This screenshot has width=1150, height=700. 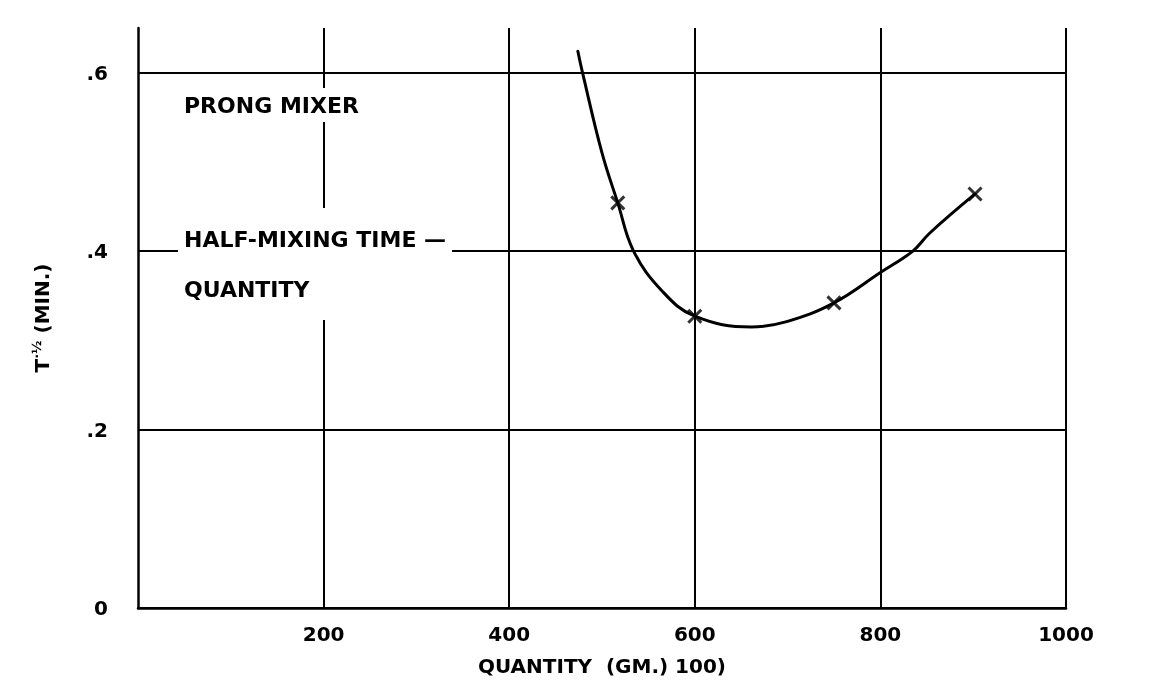 I want to click on x-axis-title: QUANTITY (GM.) 100), so click(x=602, y=666).